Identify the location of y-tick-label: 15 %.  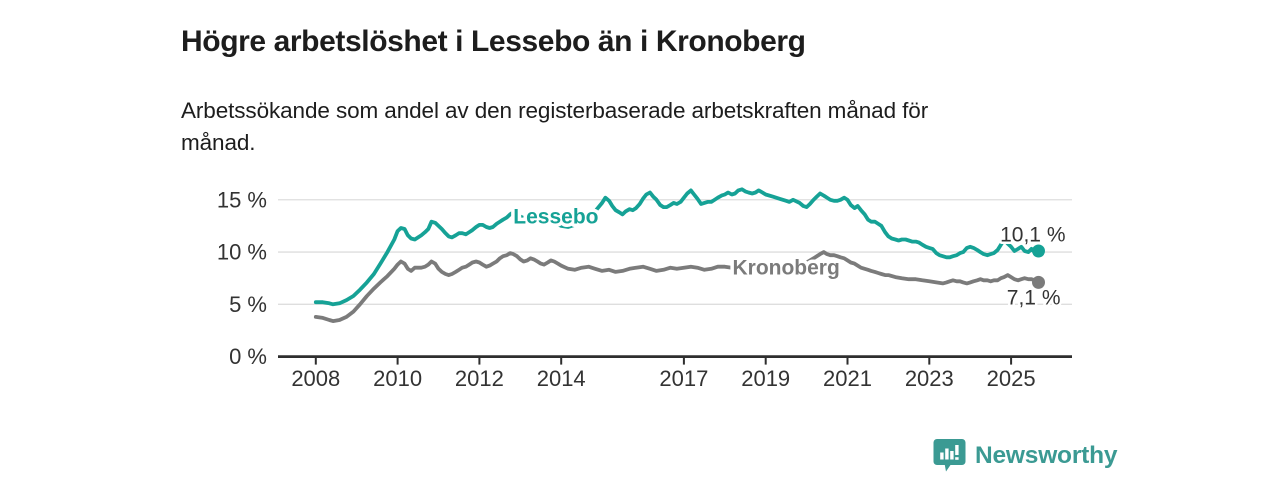
(242, 199).